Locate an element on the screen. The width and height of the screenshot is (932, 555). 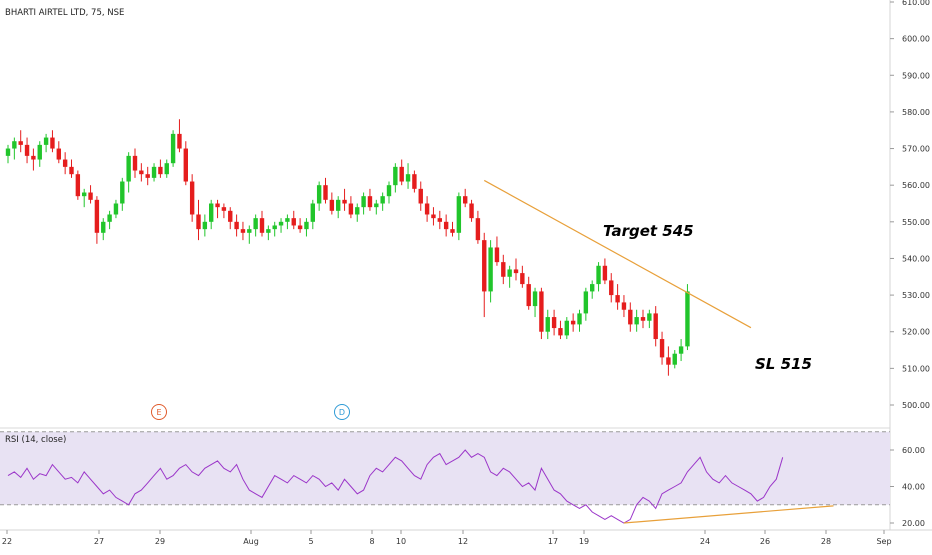
time-tick-label: 26 is located at coordinates (765, 541).